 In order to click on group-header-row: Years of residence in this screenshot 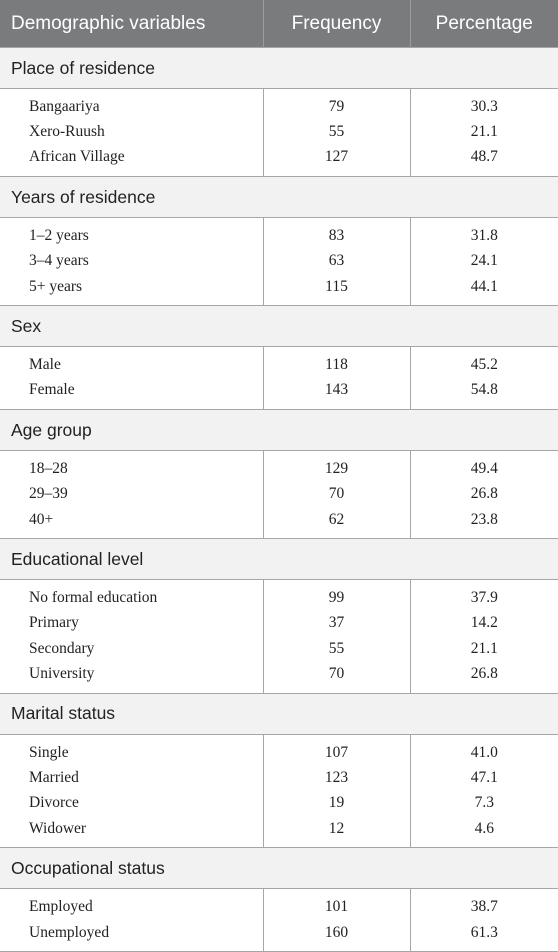, I will do `click(279, 197)`.